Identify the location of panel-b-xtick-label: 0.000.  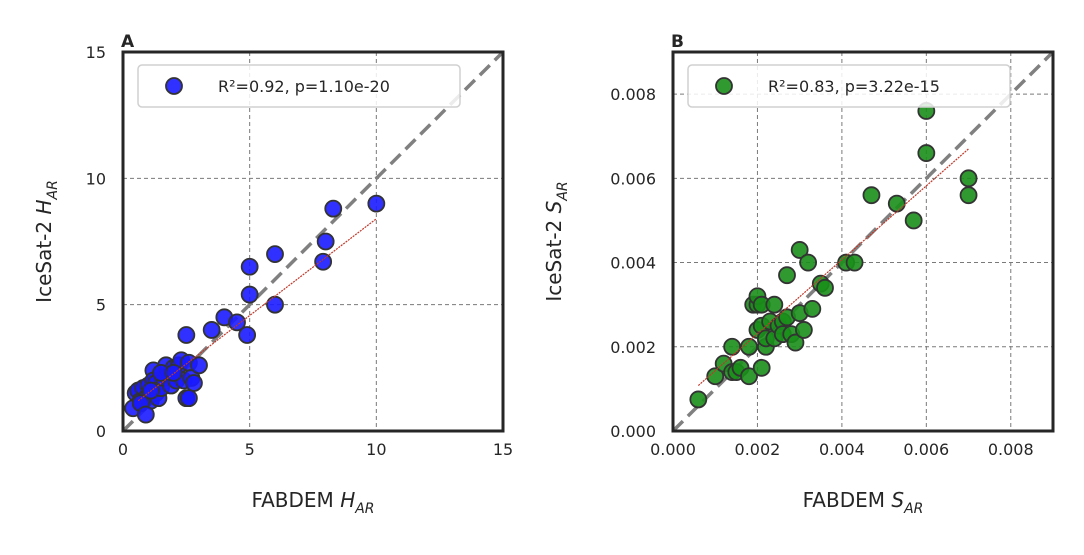
(673, 449).